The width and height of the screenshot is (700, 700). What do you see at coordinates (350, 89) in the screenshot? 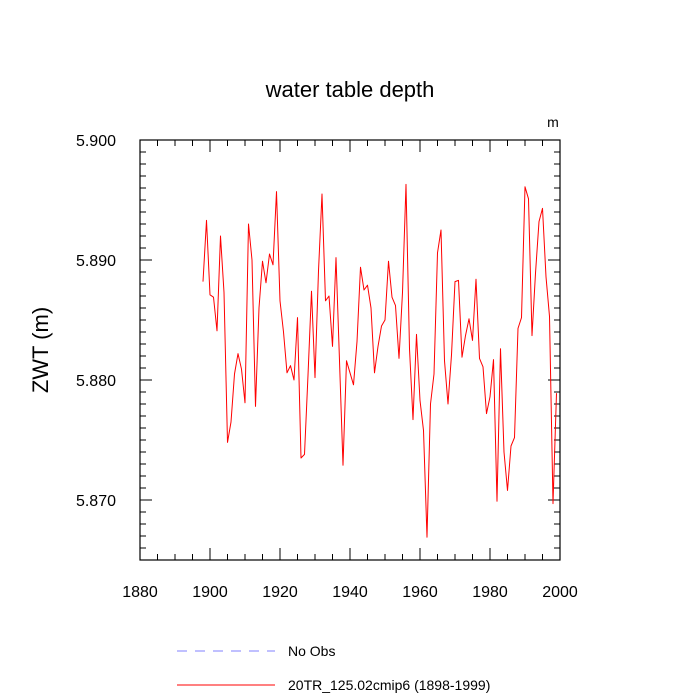
I see `chart-title: water table depth` at bounding box center [350, 89].